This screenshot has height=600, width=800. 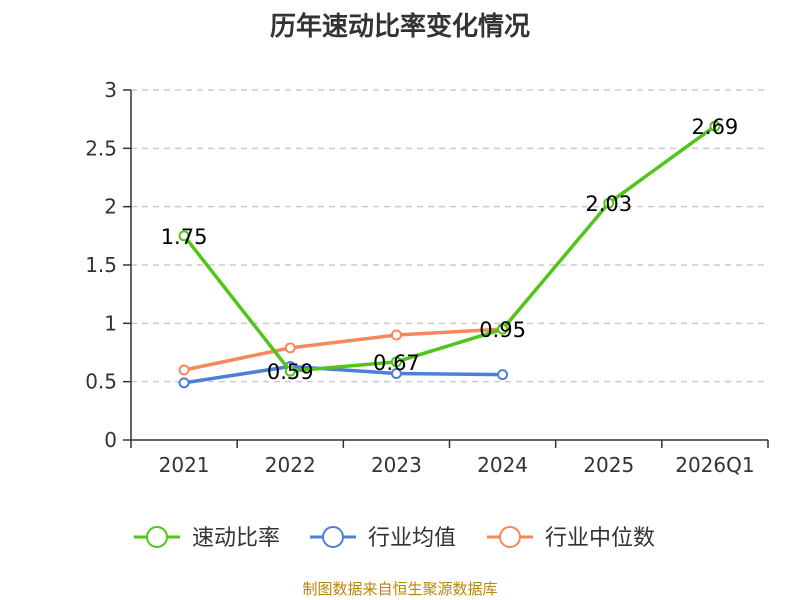 I want to click on x-tick-label: 2024, so click(x=502, y=465).